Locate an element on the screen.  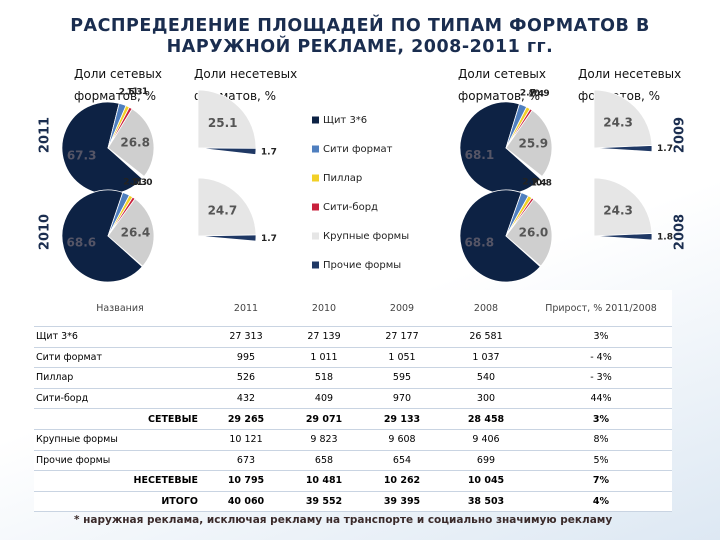
table-cell: 29 133 is located at coordinates (402, 419).